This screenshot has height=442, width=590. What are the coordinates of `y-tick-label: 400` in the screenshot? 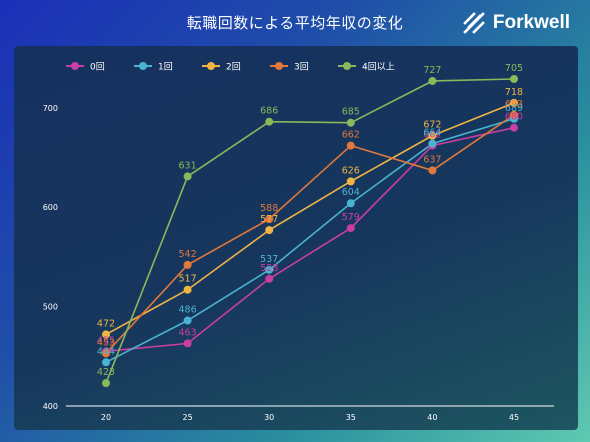 It's located at (50, 406).